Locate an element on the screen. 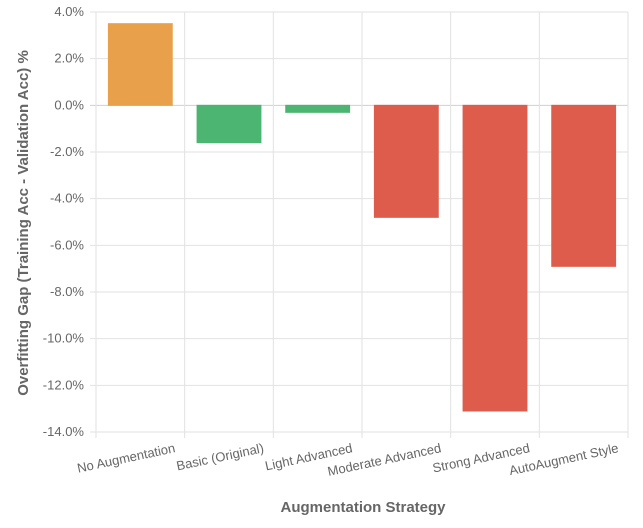  y-tick-label: -8.0% is located at coordinates (67, 291).